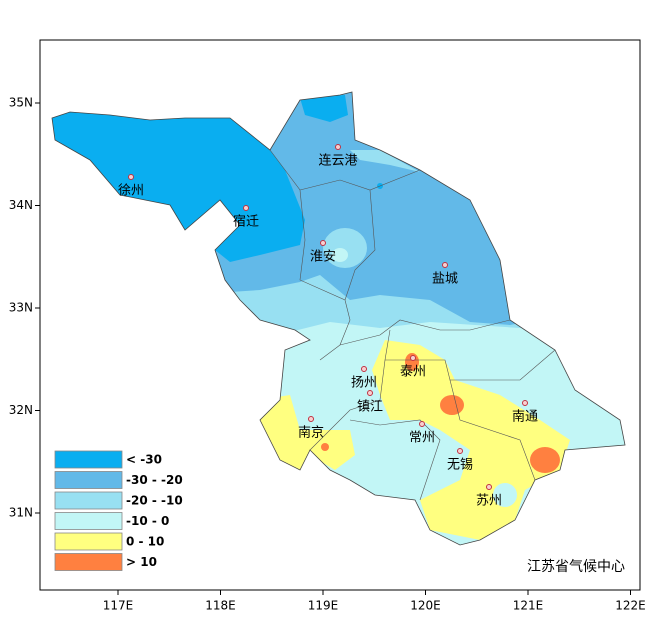  Describe the element at coordinates (144, 460) in the screenshot. I see `legend-label: < -30` at that location.